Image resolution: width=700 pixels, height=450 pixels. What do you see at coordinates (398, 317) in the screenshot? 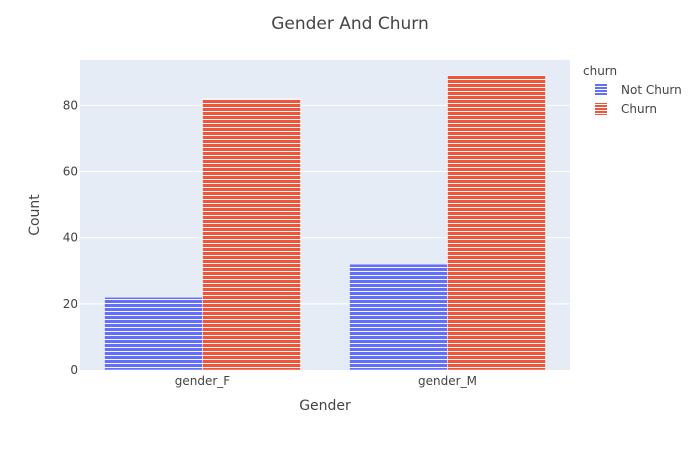
I see `bar-gender_M-not-churn` at bounding box center [398, 317].